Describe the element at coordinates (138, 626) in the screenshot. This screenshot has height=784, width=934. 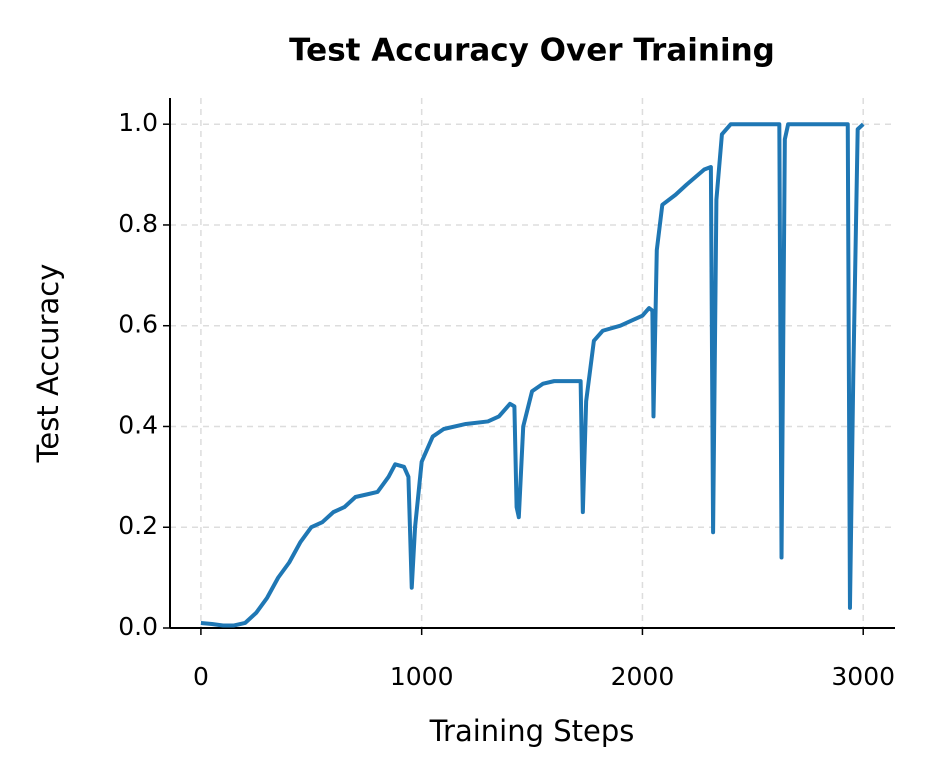
I see `y-tick-label: 0.0` at that location.